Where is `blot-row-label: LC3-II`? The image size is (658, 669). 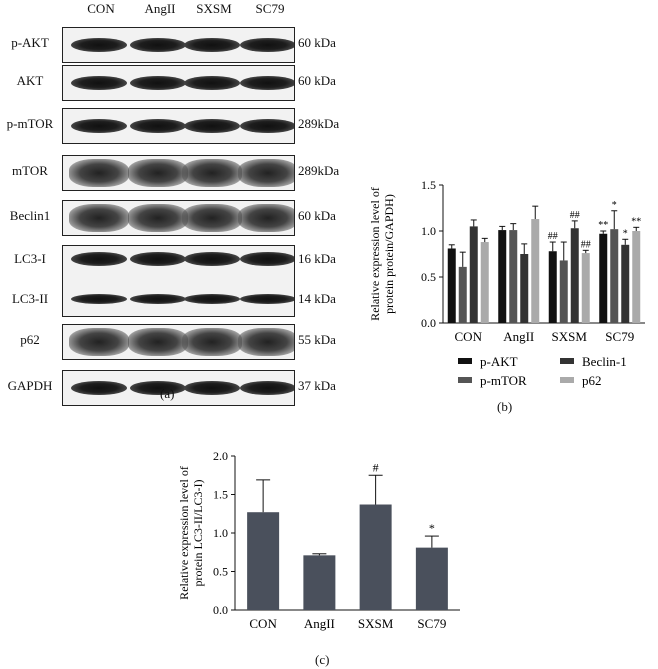
blot-row-label: LC3-II is located at coordinates (30, 298).